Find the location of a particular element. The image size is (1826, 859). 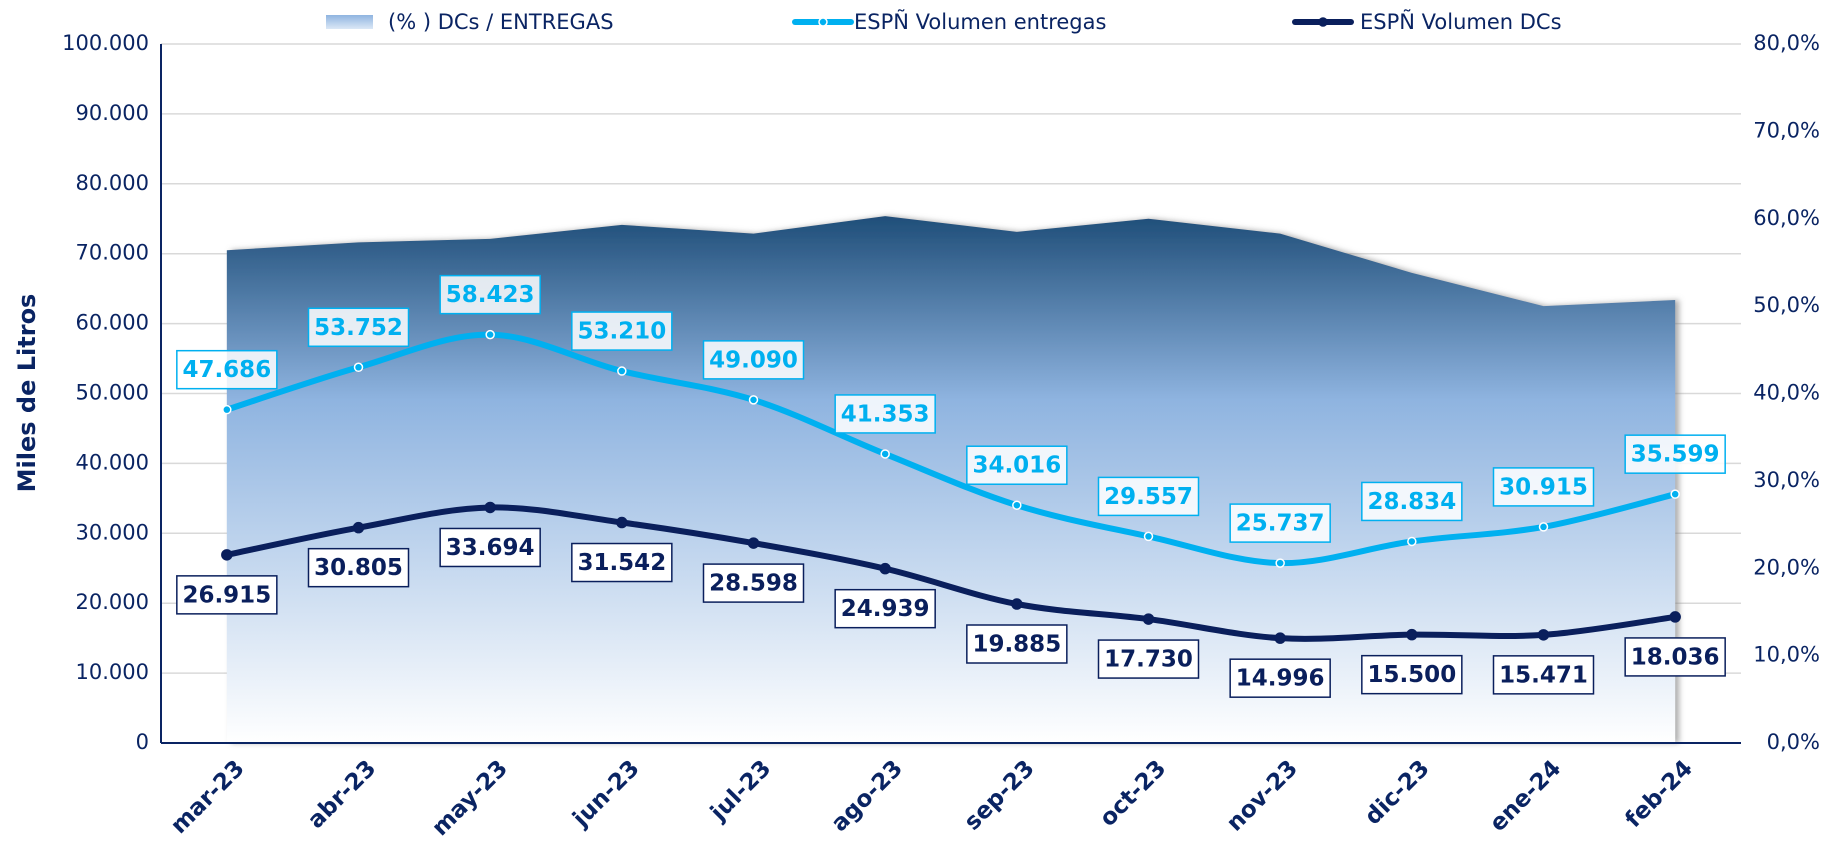

x-tick-label: ene-24 is located at coordinates (1525, 795).